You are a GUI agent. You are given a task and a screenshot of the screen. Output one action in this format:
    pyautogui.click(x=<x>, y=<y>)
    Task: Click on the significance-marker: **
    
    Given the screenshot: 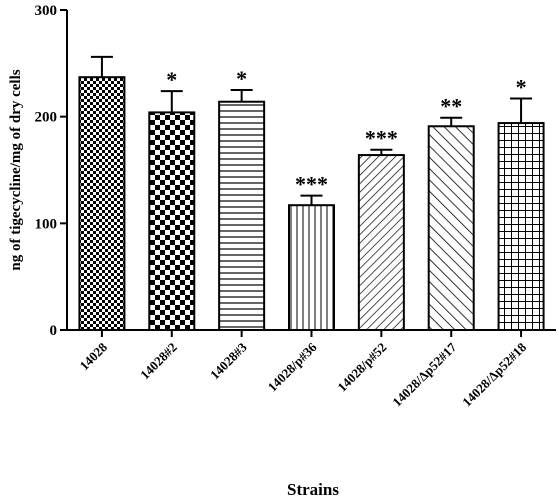 What is the action you would take?
    pyautogui.click(x=451, y=106)
    